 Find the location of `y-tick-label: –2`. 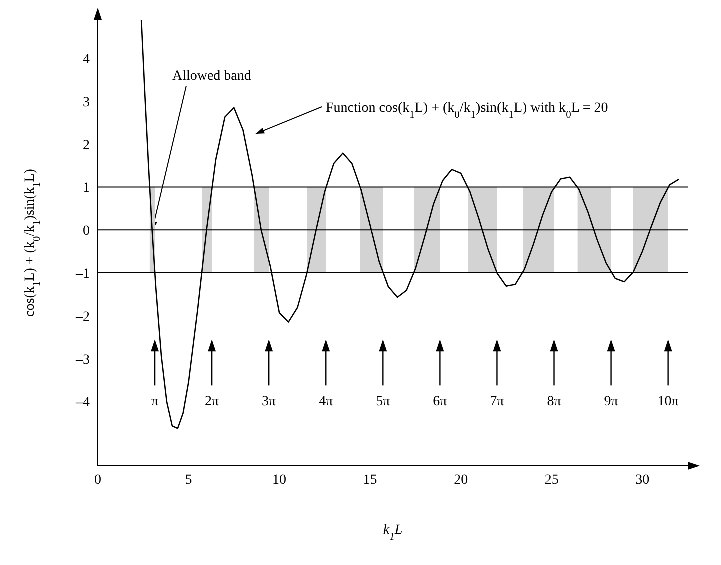

y-tick-label: –2 is located at coordinates (82, 317).